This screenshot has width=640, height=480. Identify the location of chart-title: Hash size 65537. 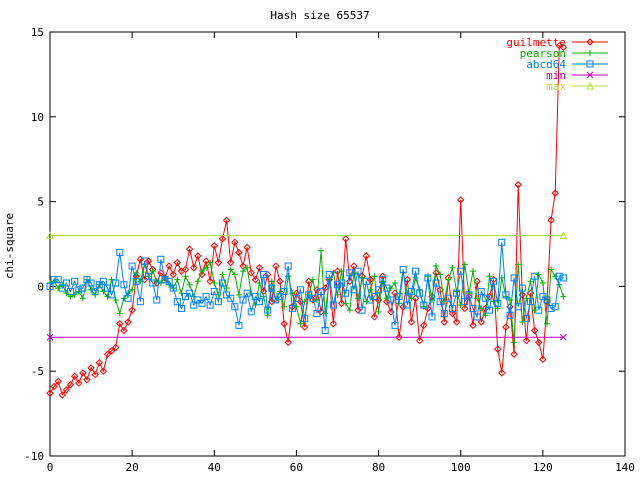
(319, 15).